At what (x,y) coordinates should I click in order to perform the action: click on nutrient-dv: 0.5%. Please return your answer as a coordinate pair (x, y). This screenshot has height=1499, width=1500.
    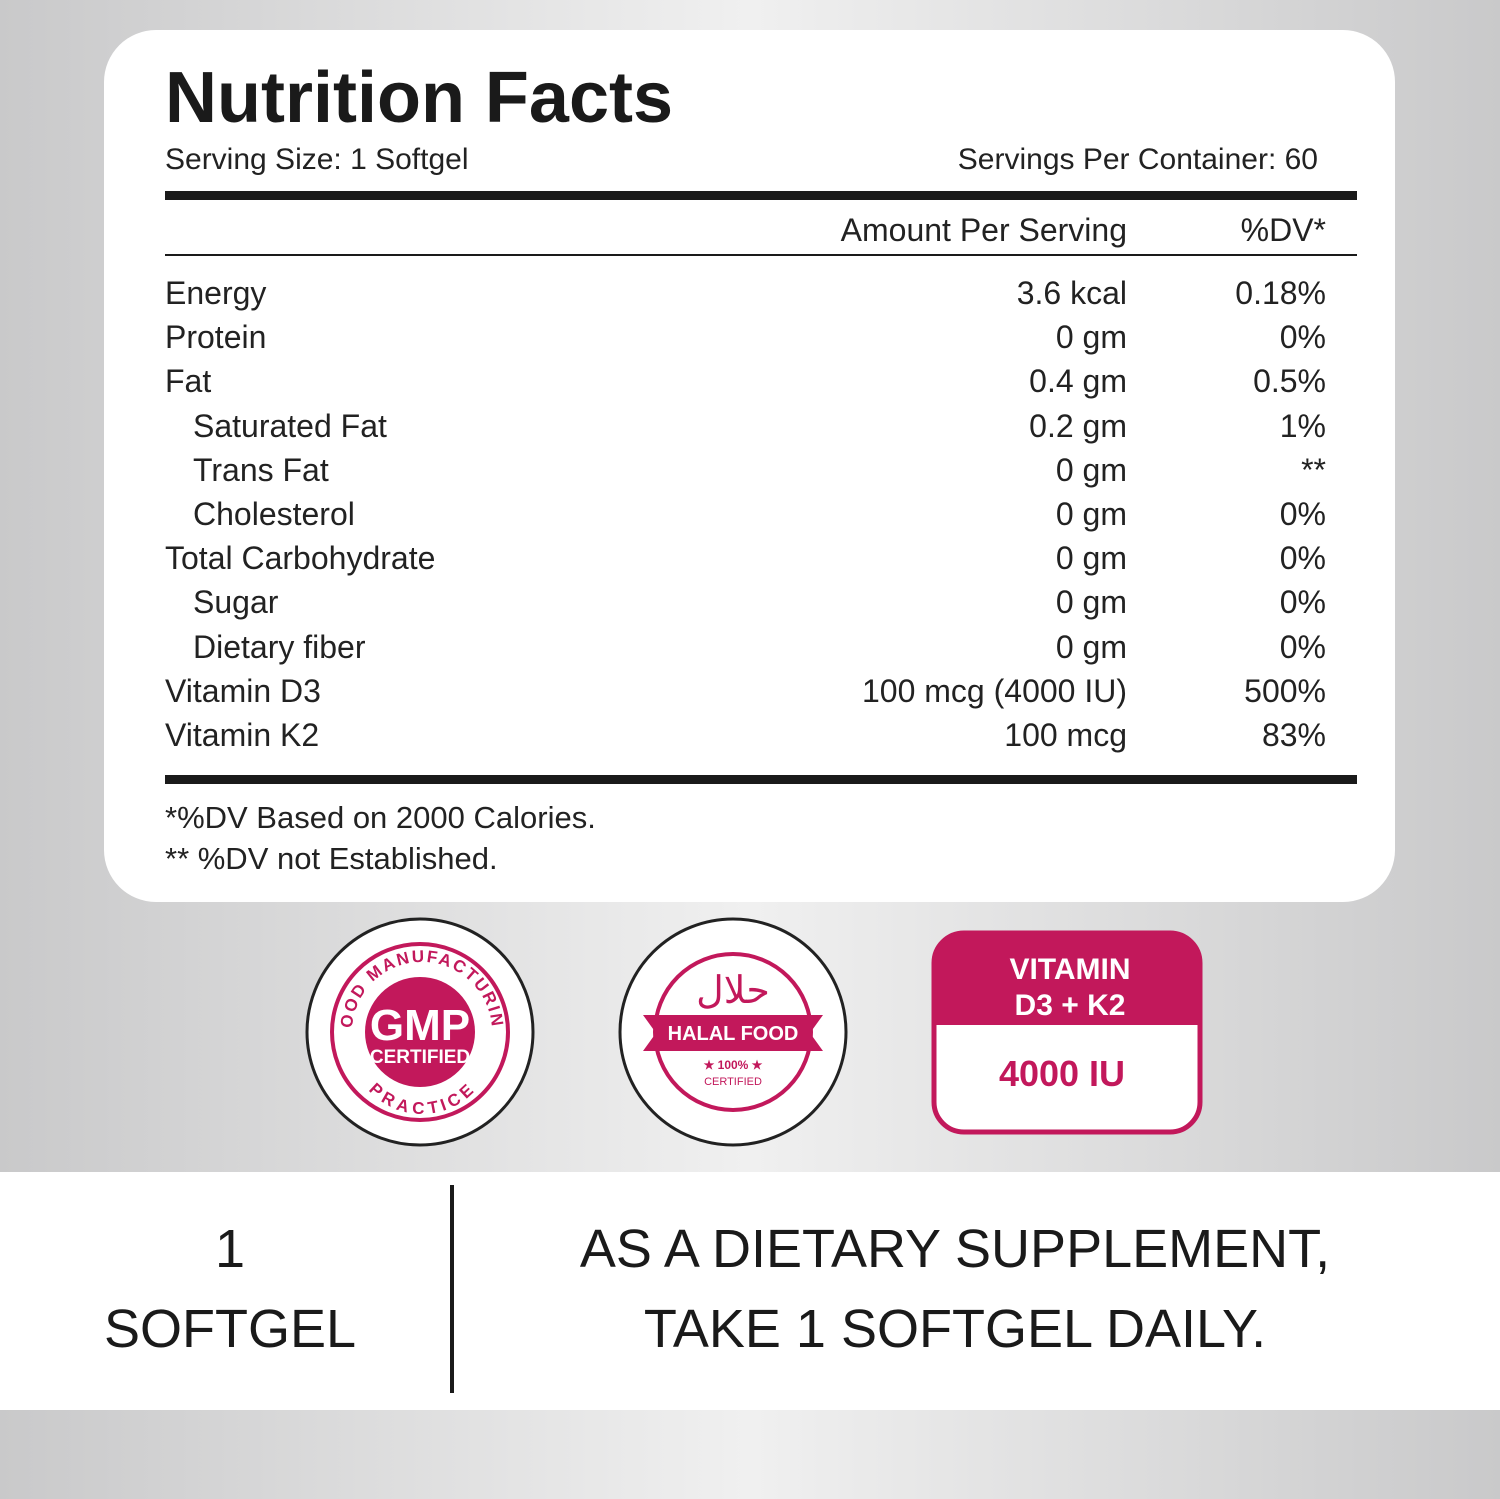
    Looking at the image, I should click on (1289, 381).